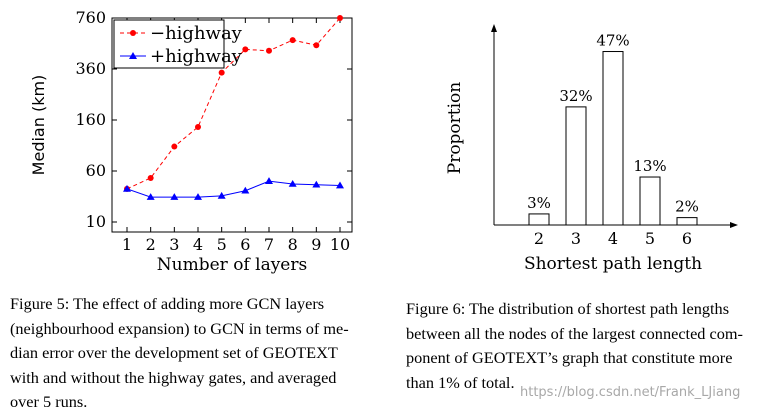 The image size is (777, 415). I want to click on y-tick-label: 760, so click(90, 17).